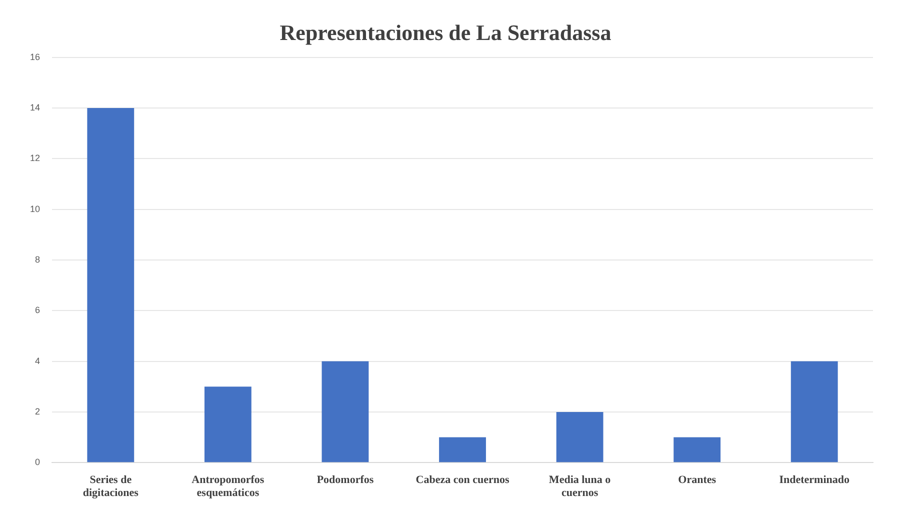  Describe the element at coordinates (35, 57) in the screenshot. I see `y-tick-label: 16` at that location.